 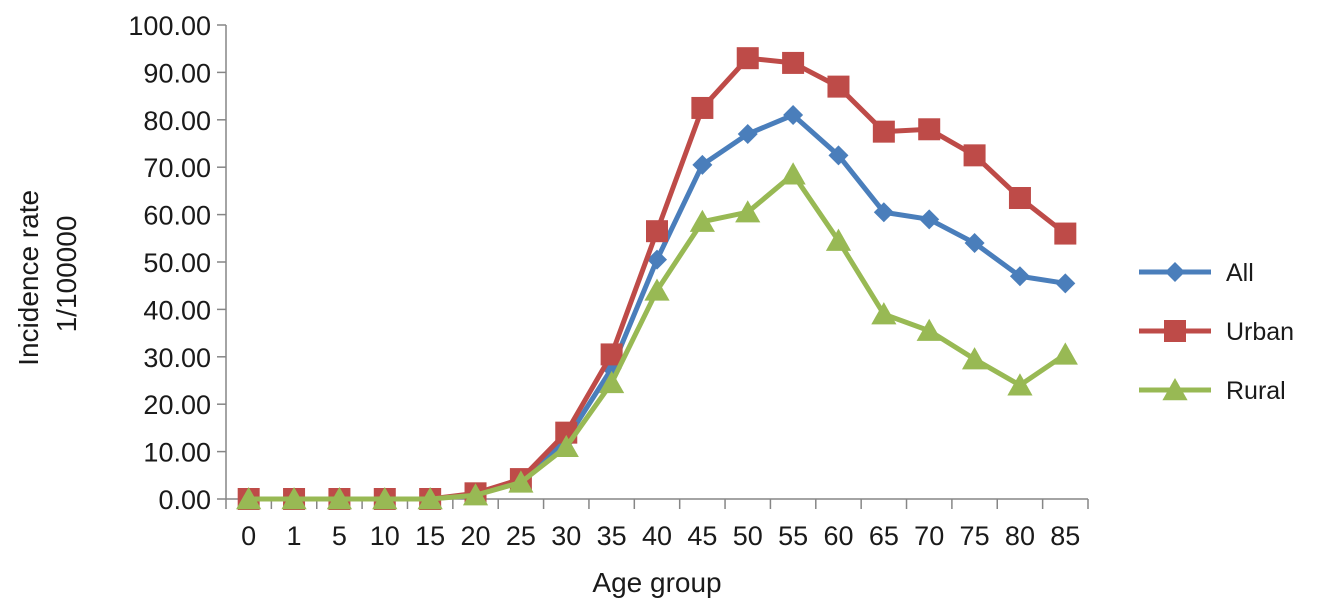 I want to click on x-tick-label: 80, so click(x=1020, y=536).